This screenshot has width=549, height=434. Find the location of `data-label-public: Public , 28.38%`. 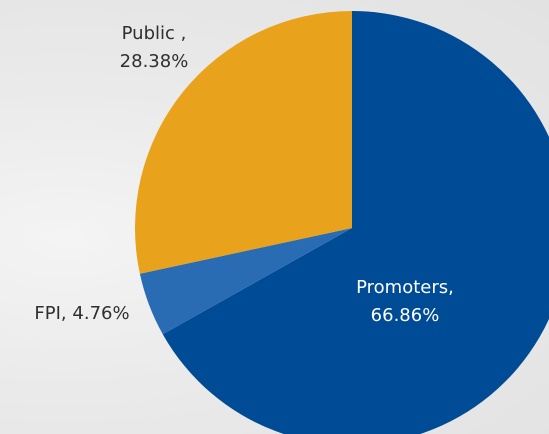

data-label-public: Public , 28.38% is located at coordinates (154, 48).